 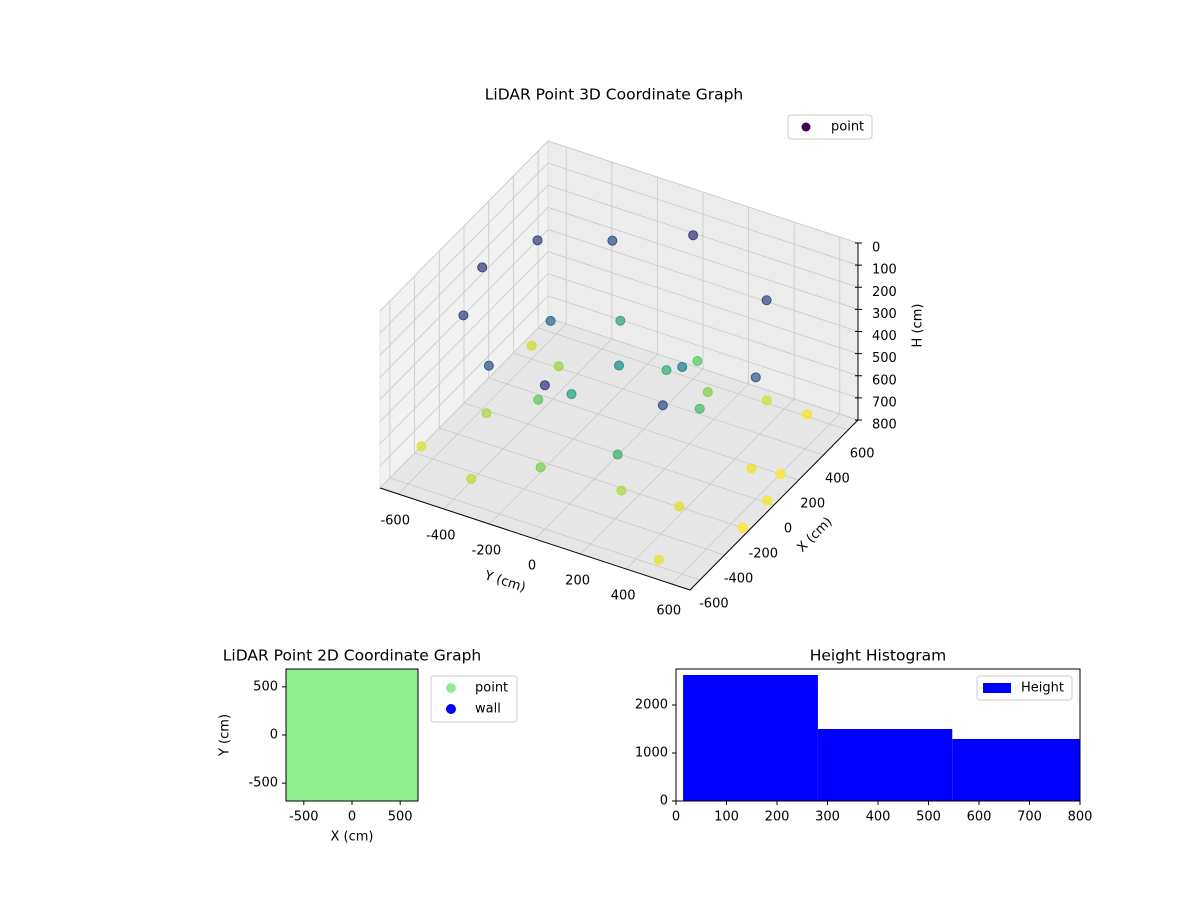 I want to click on legend-label: wall, so click(x=488, y=709).